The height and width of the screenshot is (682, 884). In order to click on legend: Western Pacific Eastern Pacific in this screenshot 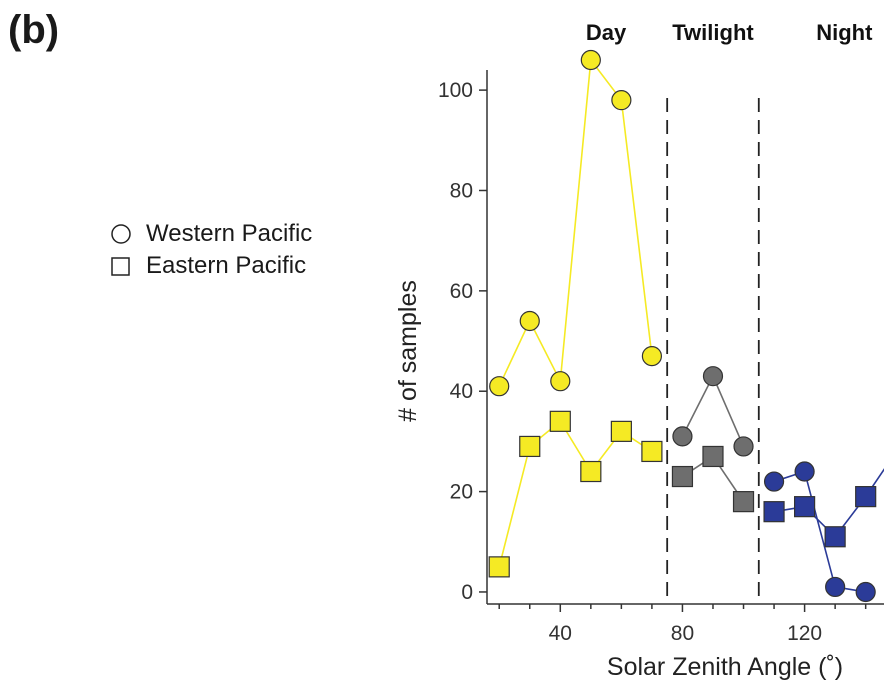, I will do `click(211, 250)`.